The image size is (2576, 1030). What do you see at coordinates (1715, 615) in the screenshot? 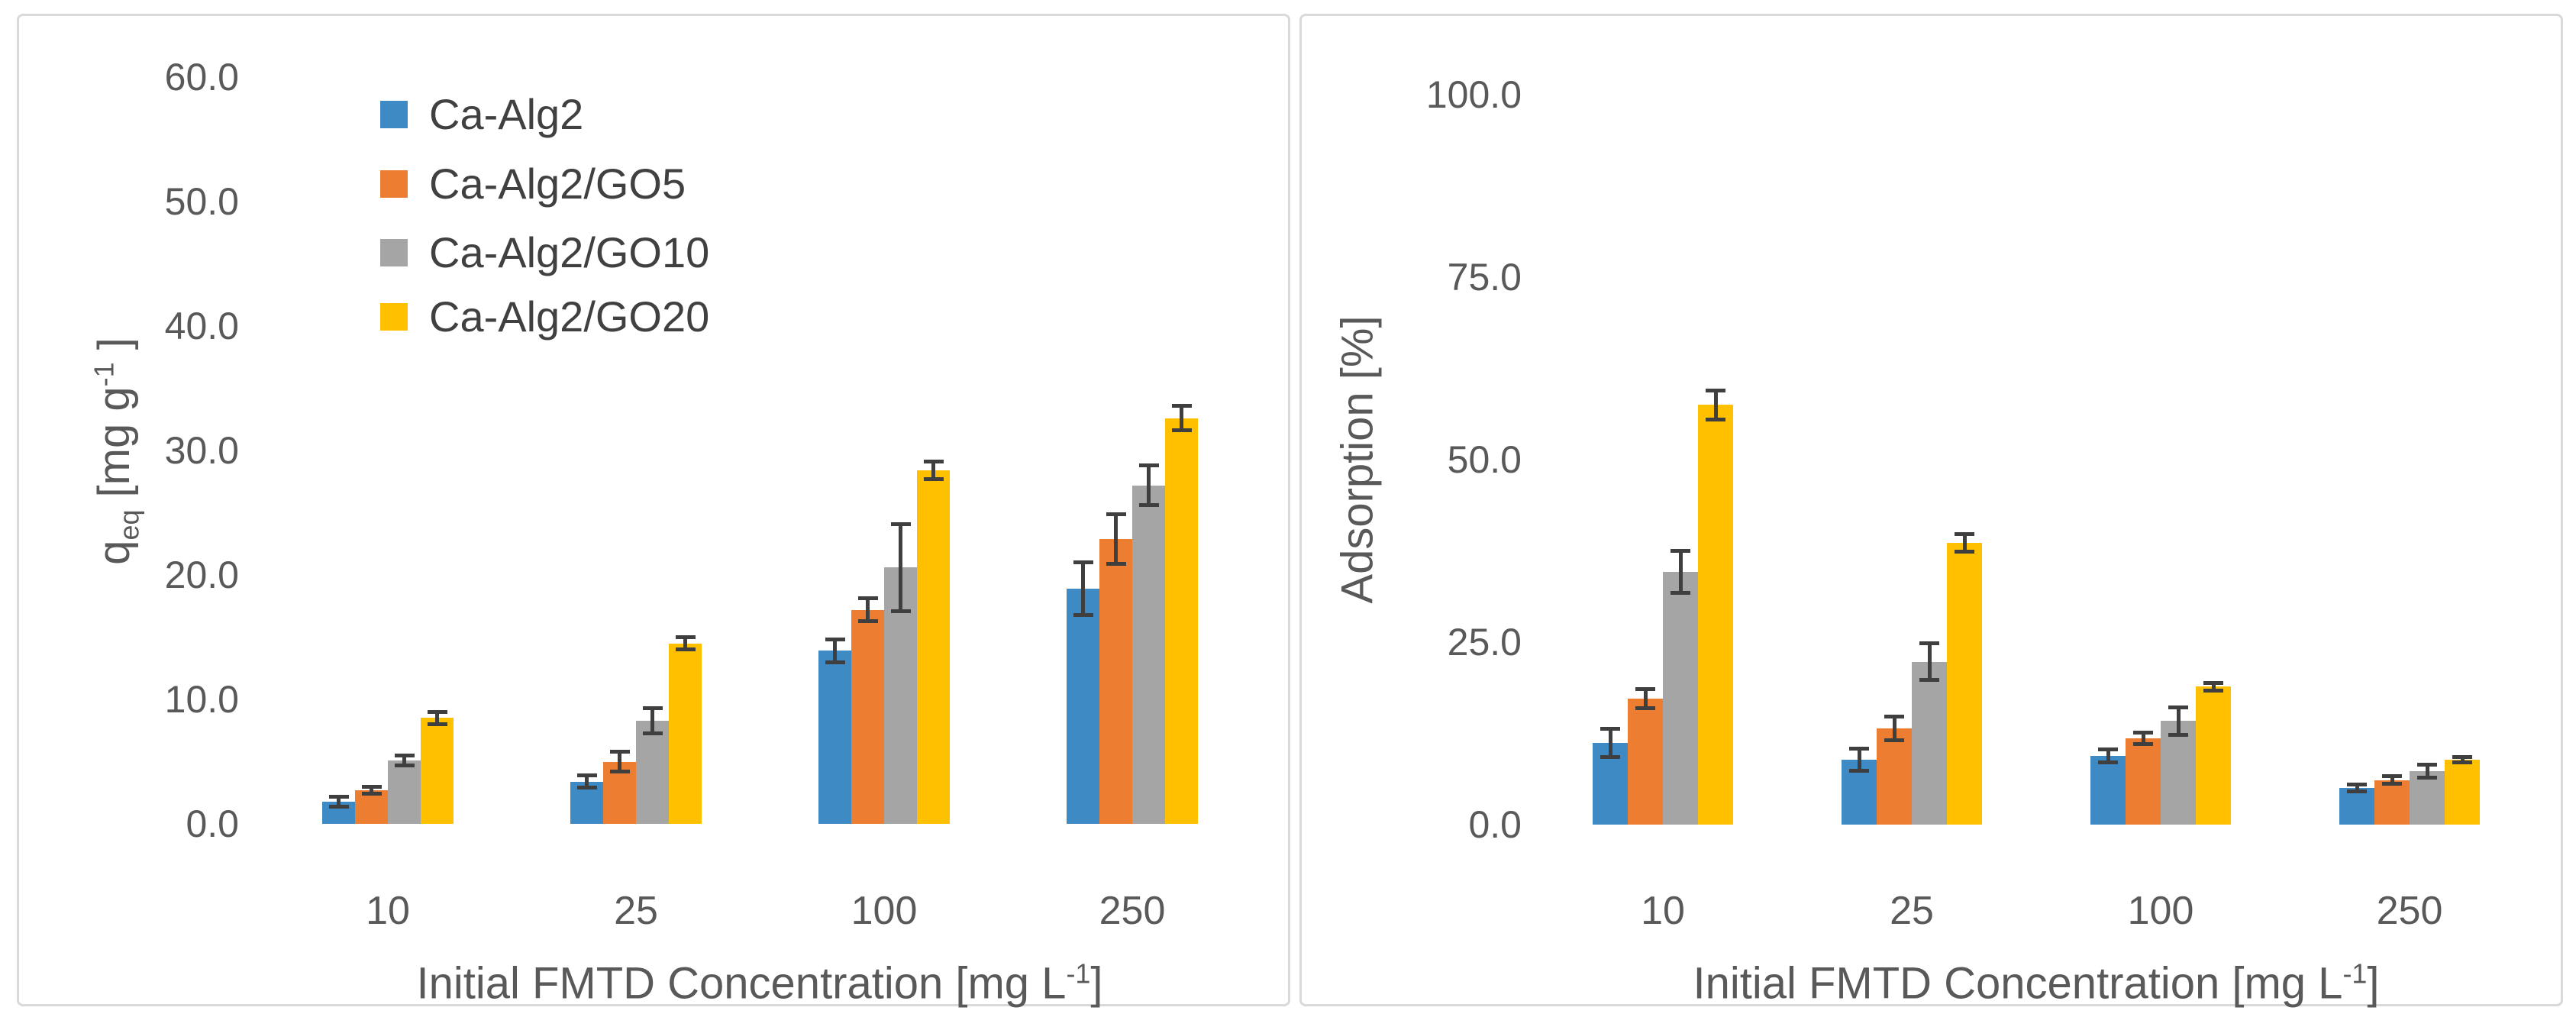
I see `bar-Ca-Alg2/GO20-10` at bounding box center [1715, 615].